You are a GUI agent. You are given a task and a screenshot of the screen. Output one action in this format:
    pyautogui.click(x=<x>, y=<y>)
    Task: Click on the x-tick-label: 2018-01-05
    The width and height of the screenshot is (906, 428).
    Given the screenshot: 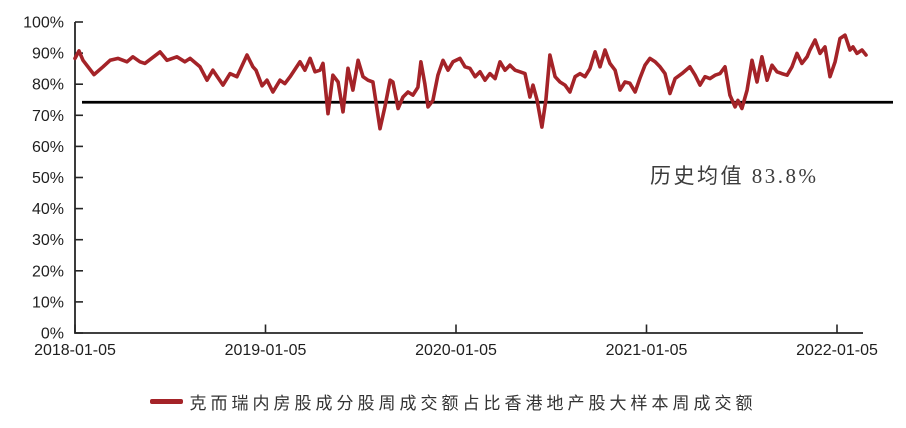 What is the action you would take?
    pyautogui.click(x=75, y=350)
    